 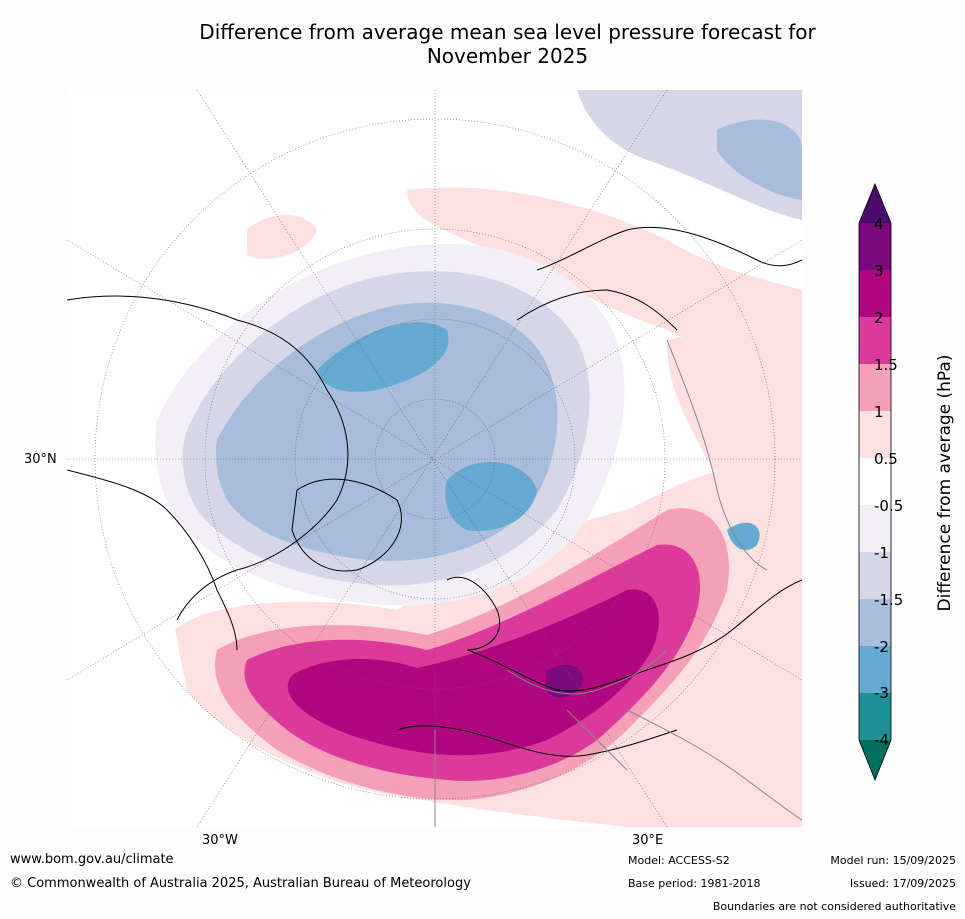 I want to click on colorbar-max-arrow, so click(x=875, y=203).